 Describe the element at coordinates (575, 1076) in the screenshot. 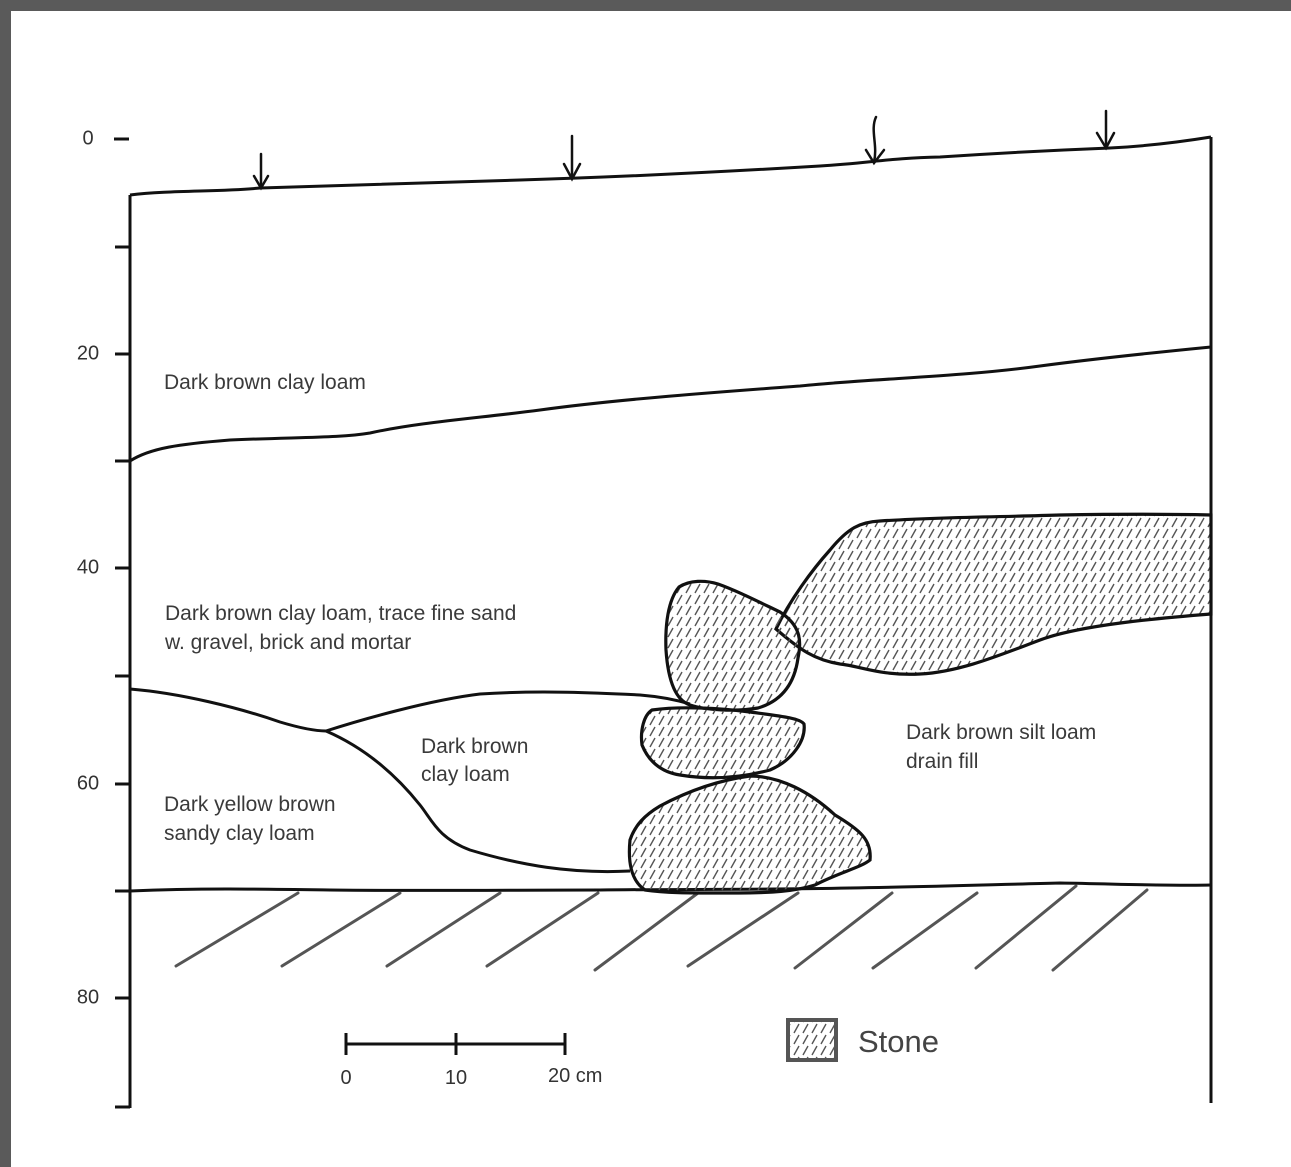

I see `scale-label-20cm: 20 cm` at that location.